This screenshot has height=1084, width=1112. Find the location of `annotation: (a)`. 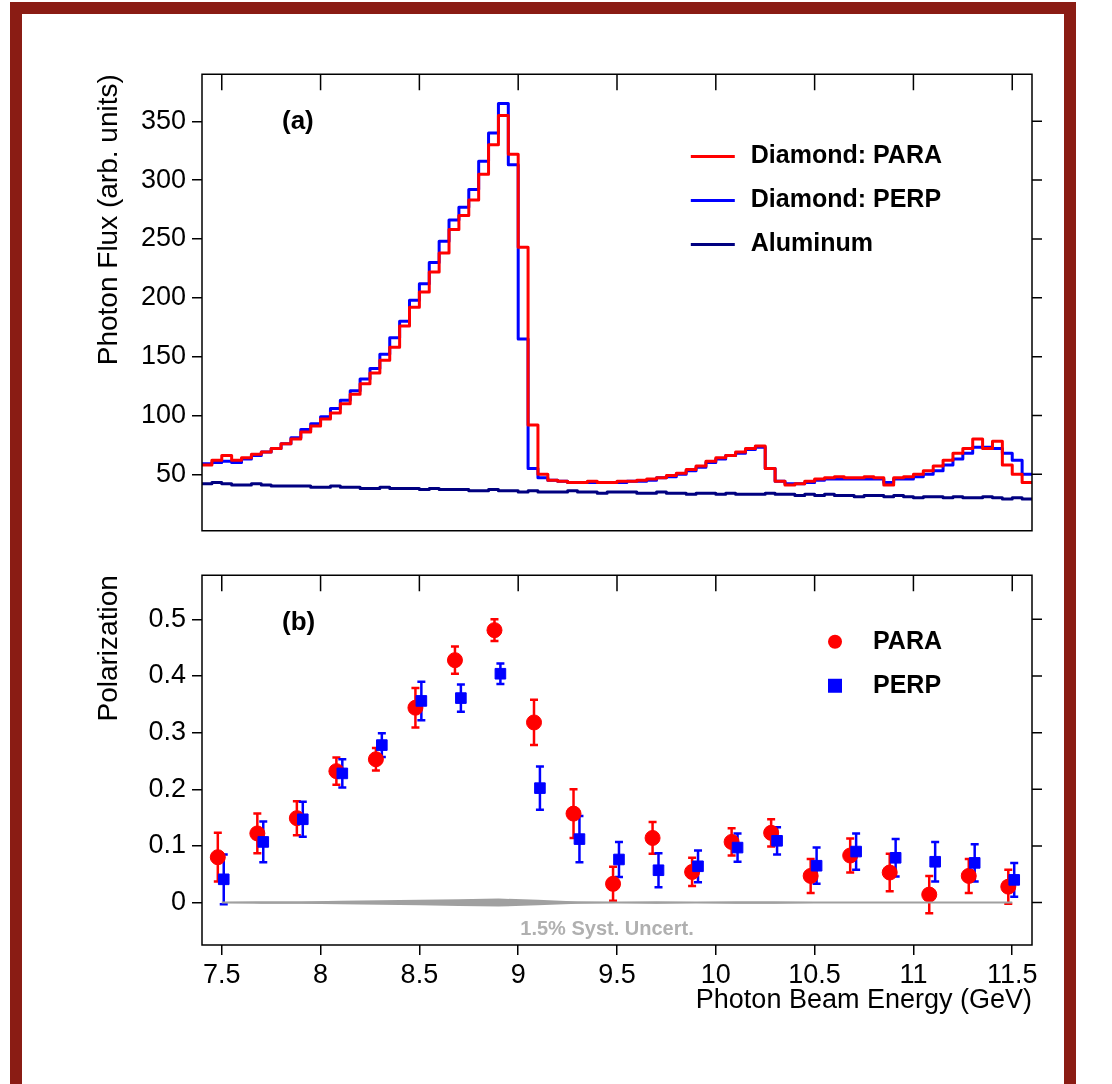

annotation: (a) is located at coordinates (298, 120).